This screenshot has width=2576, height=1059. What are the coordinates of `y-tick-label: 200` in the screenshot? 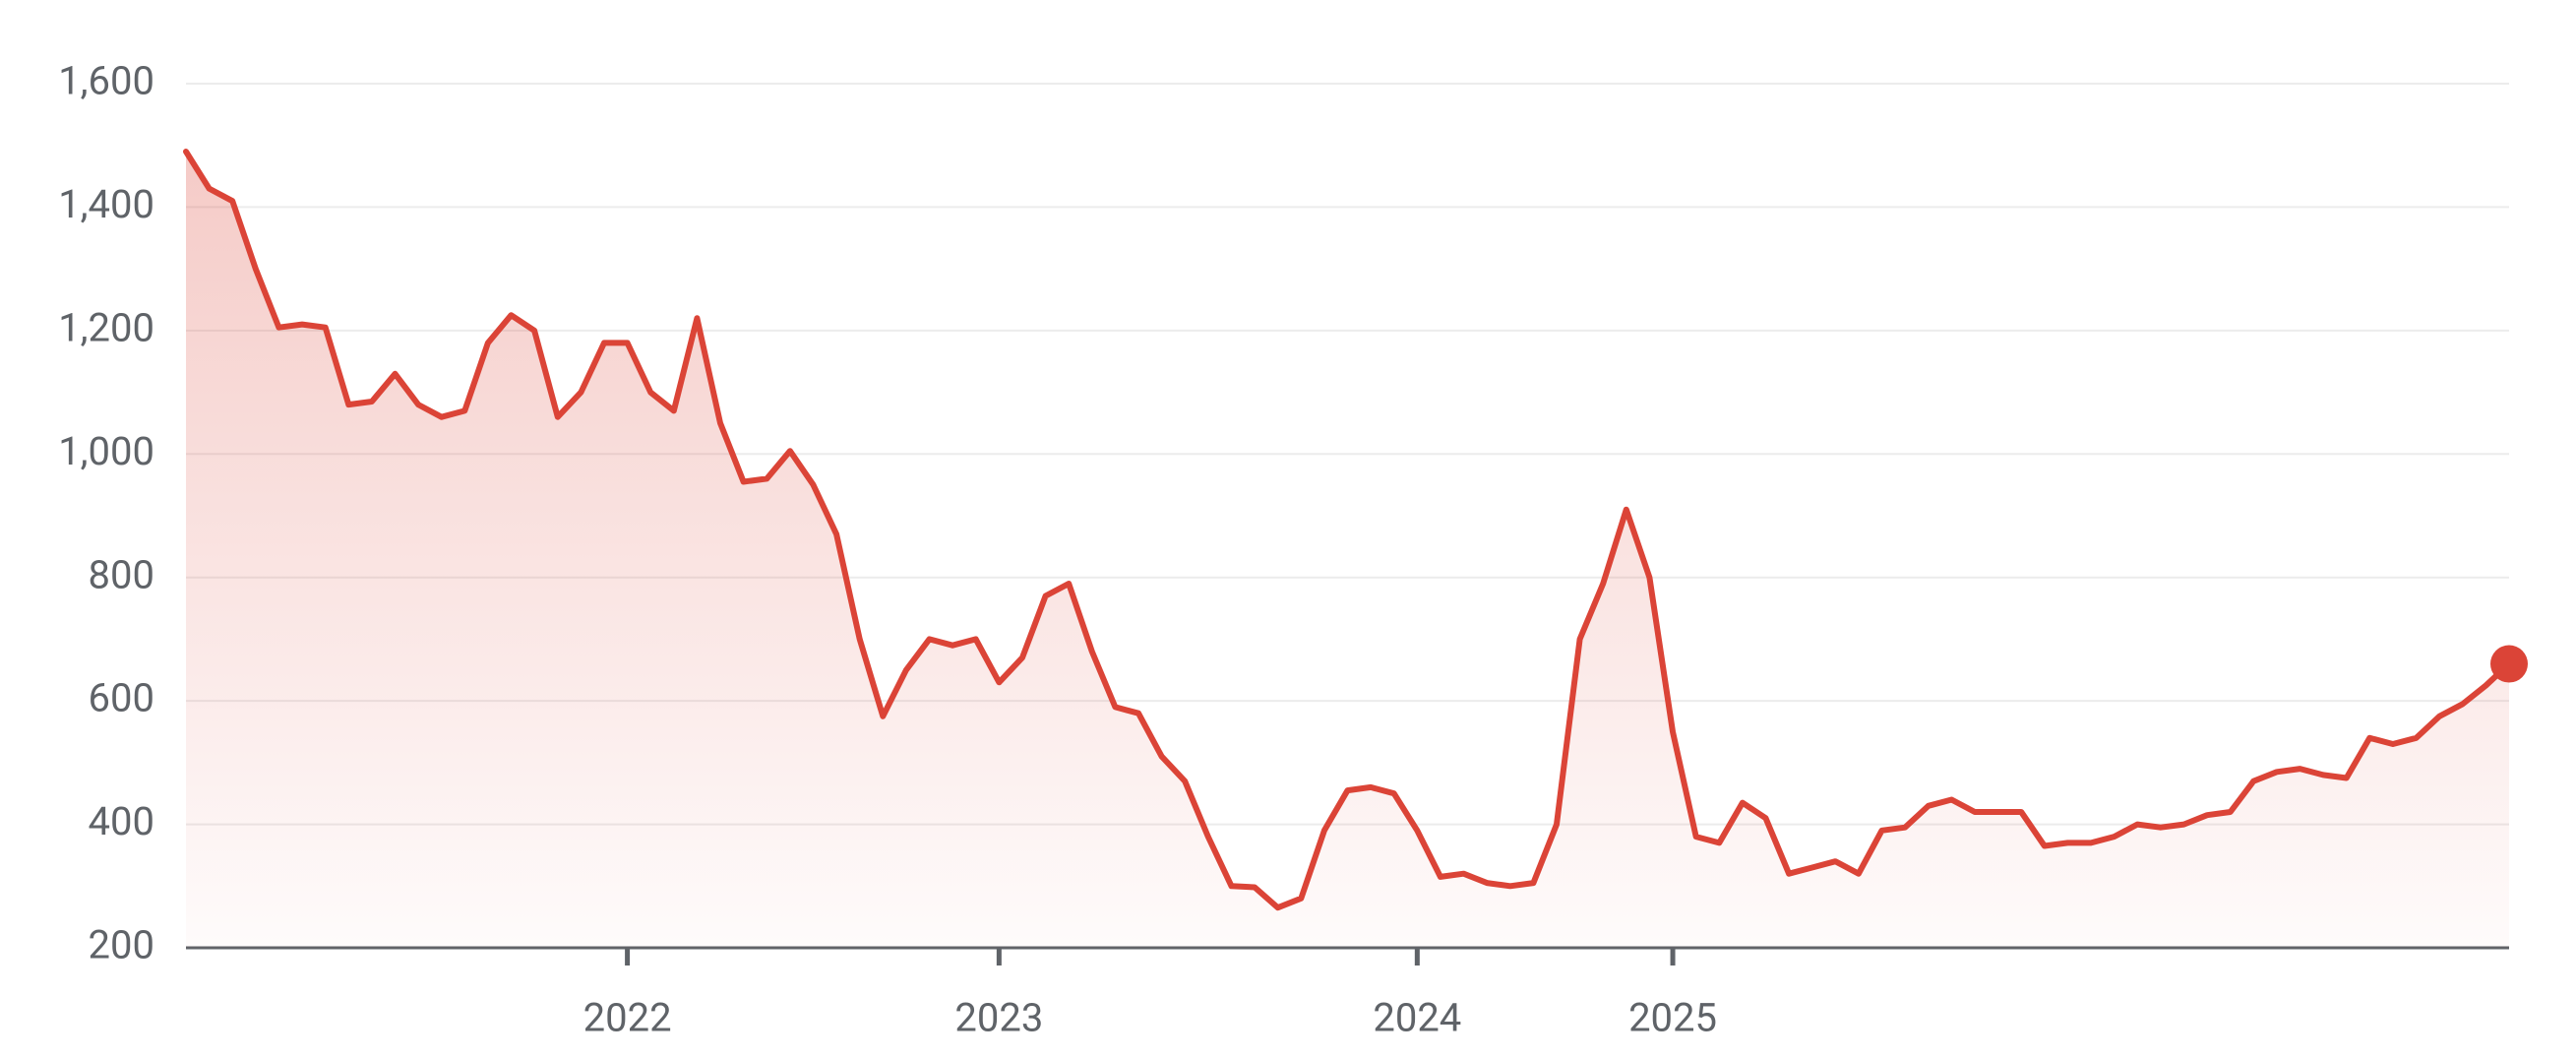 It's located at (121, 945).